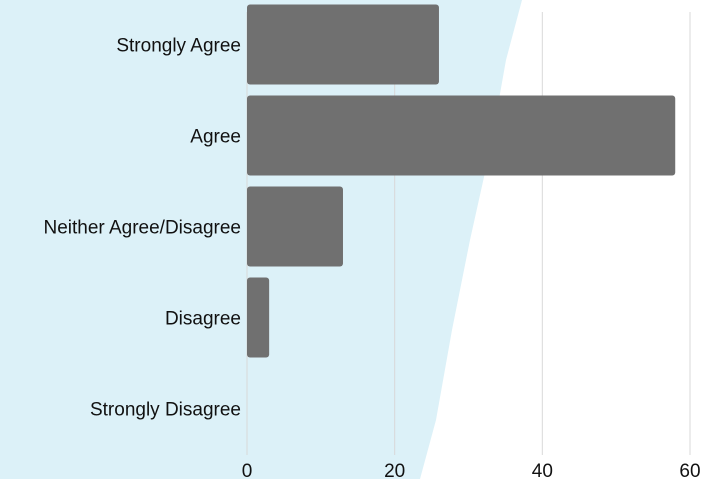 This screenshot has width=707, height=479. What do you see at coordinates (165, 410) in the screenshot?
I see `category-label: Strongly Disagree` at bounding box center [165, 410].